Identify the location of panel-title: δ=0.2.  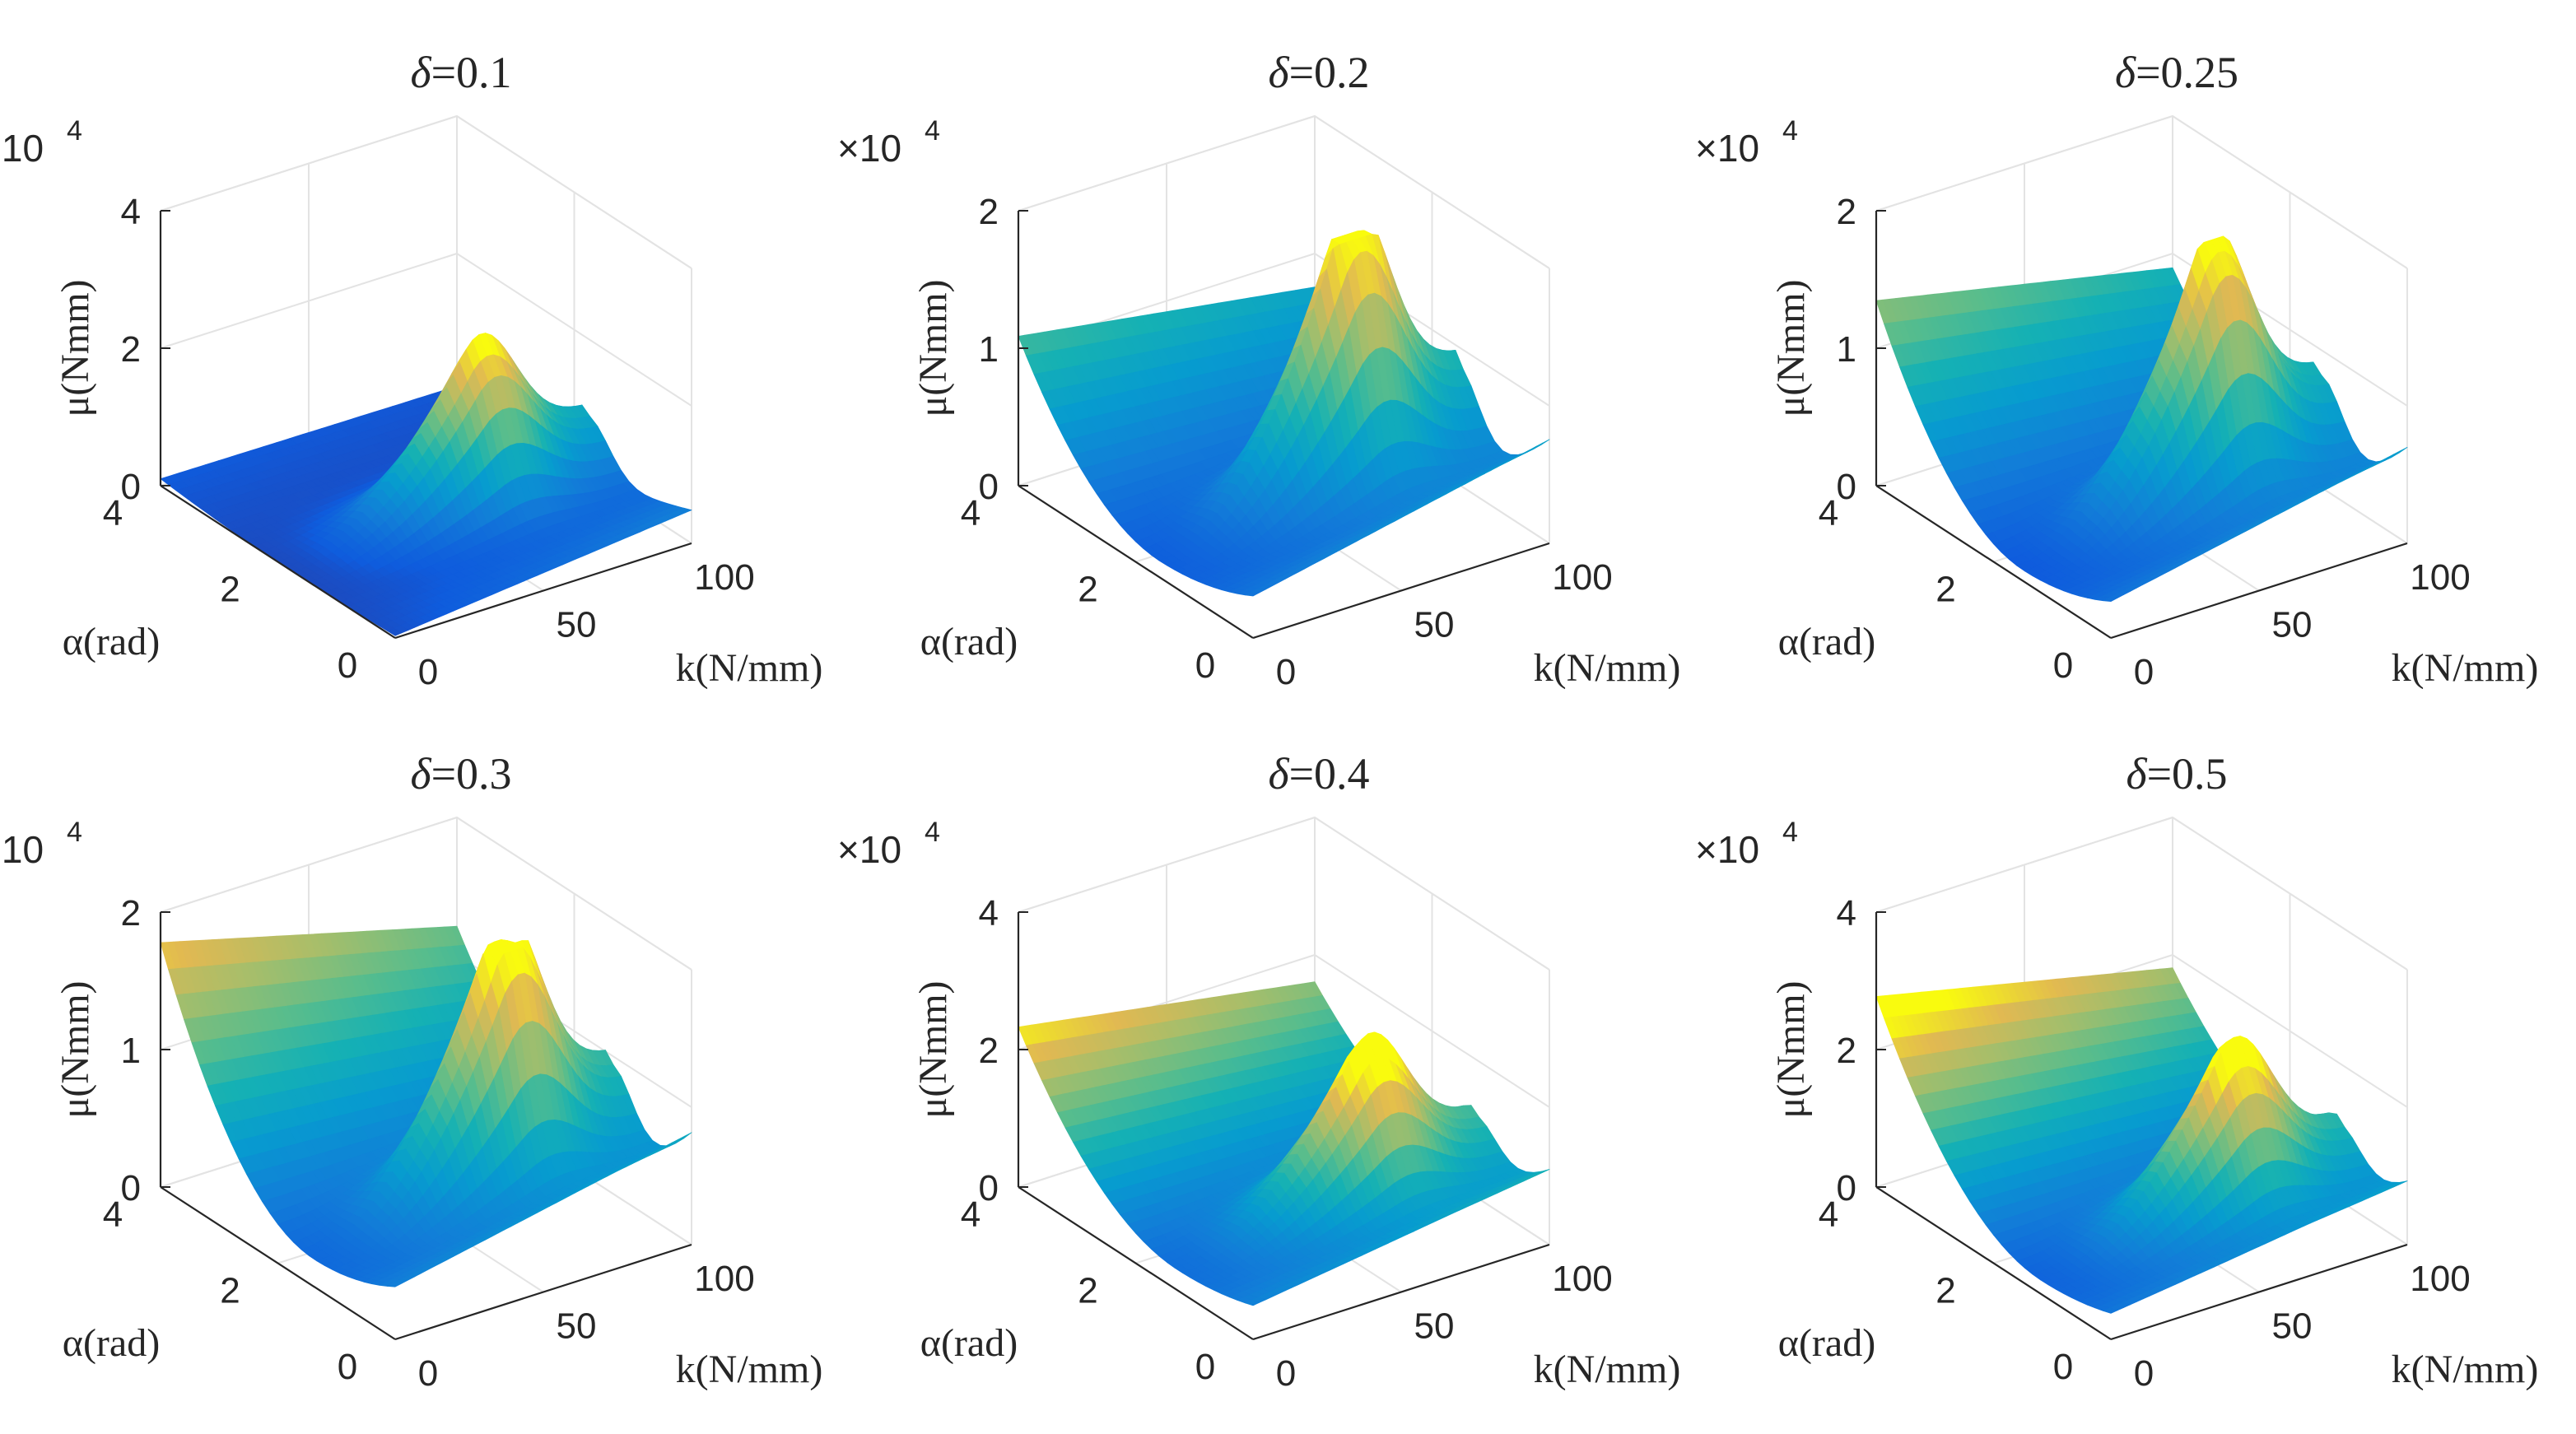
(1318, 72).